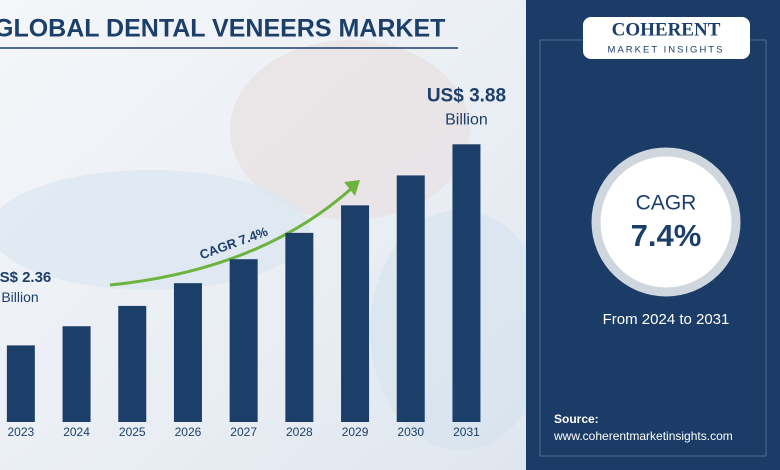 The image size is (780, 470). Describe the element at coordinates (355, 432) in the screenshot. I see `x-tick-label: 2029` at that location.